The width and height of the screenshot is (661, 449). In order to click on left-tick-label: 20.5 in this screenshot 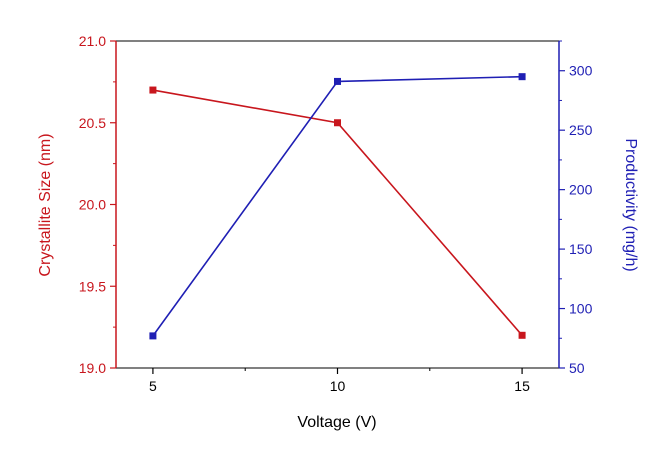, I will do `click(92, 123)`.